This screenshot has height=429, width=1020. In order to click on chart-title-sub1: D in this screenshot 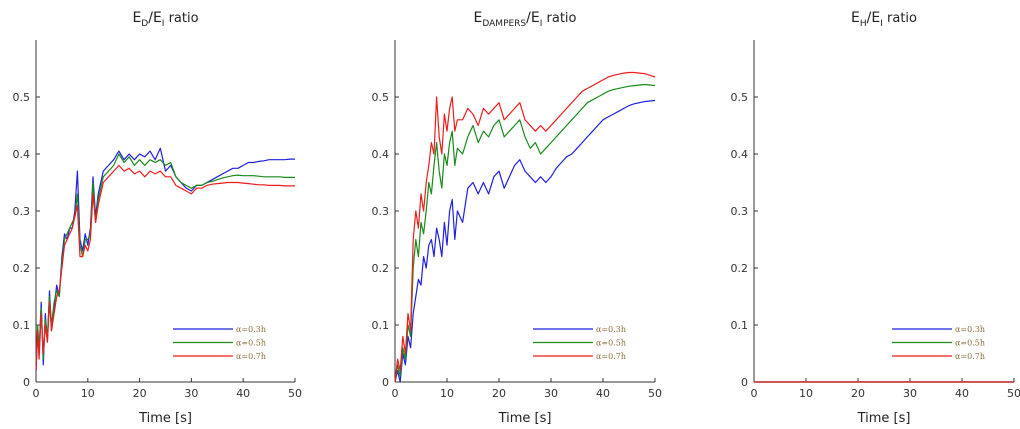, I will do `click(144, 24)`.